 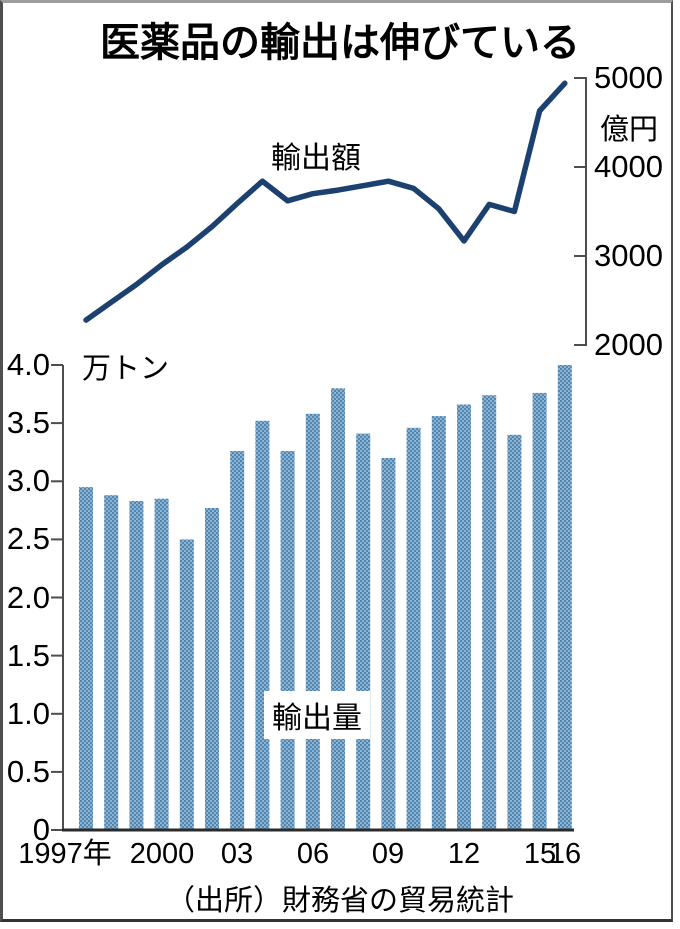 I want to click on right-axis, so click(x=580, y=211).